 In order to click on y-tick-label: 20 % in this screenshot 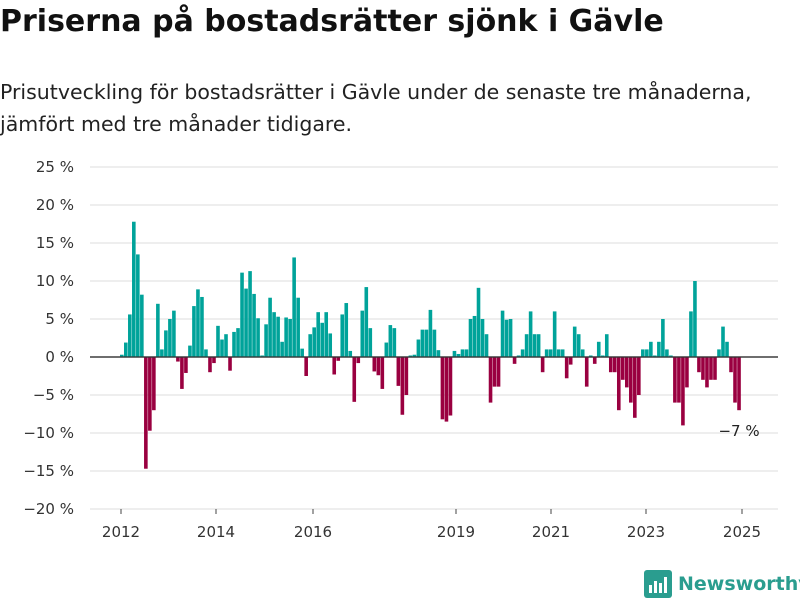, I will do `click(55, 205)`.